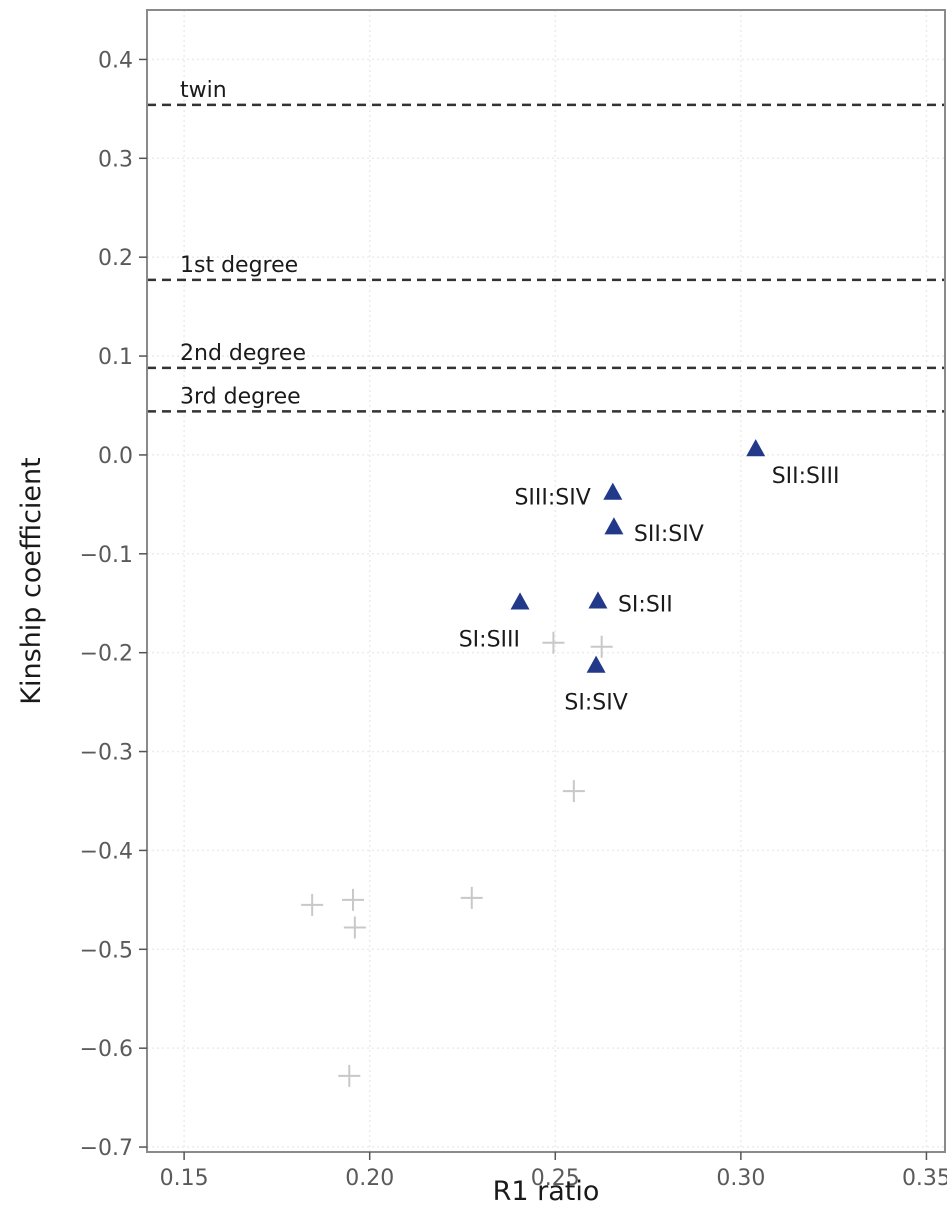 The image size is (947, 1211). Describe the element at coordinates (106, 1049) in the screenshot. I see `y-tick-label: −0.6` at that location.